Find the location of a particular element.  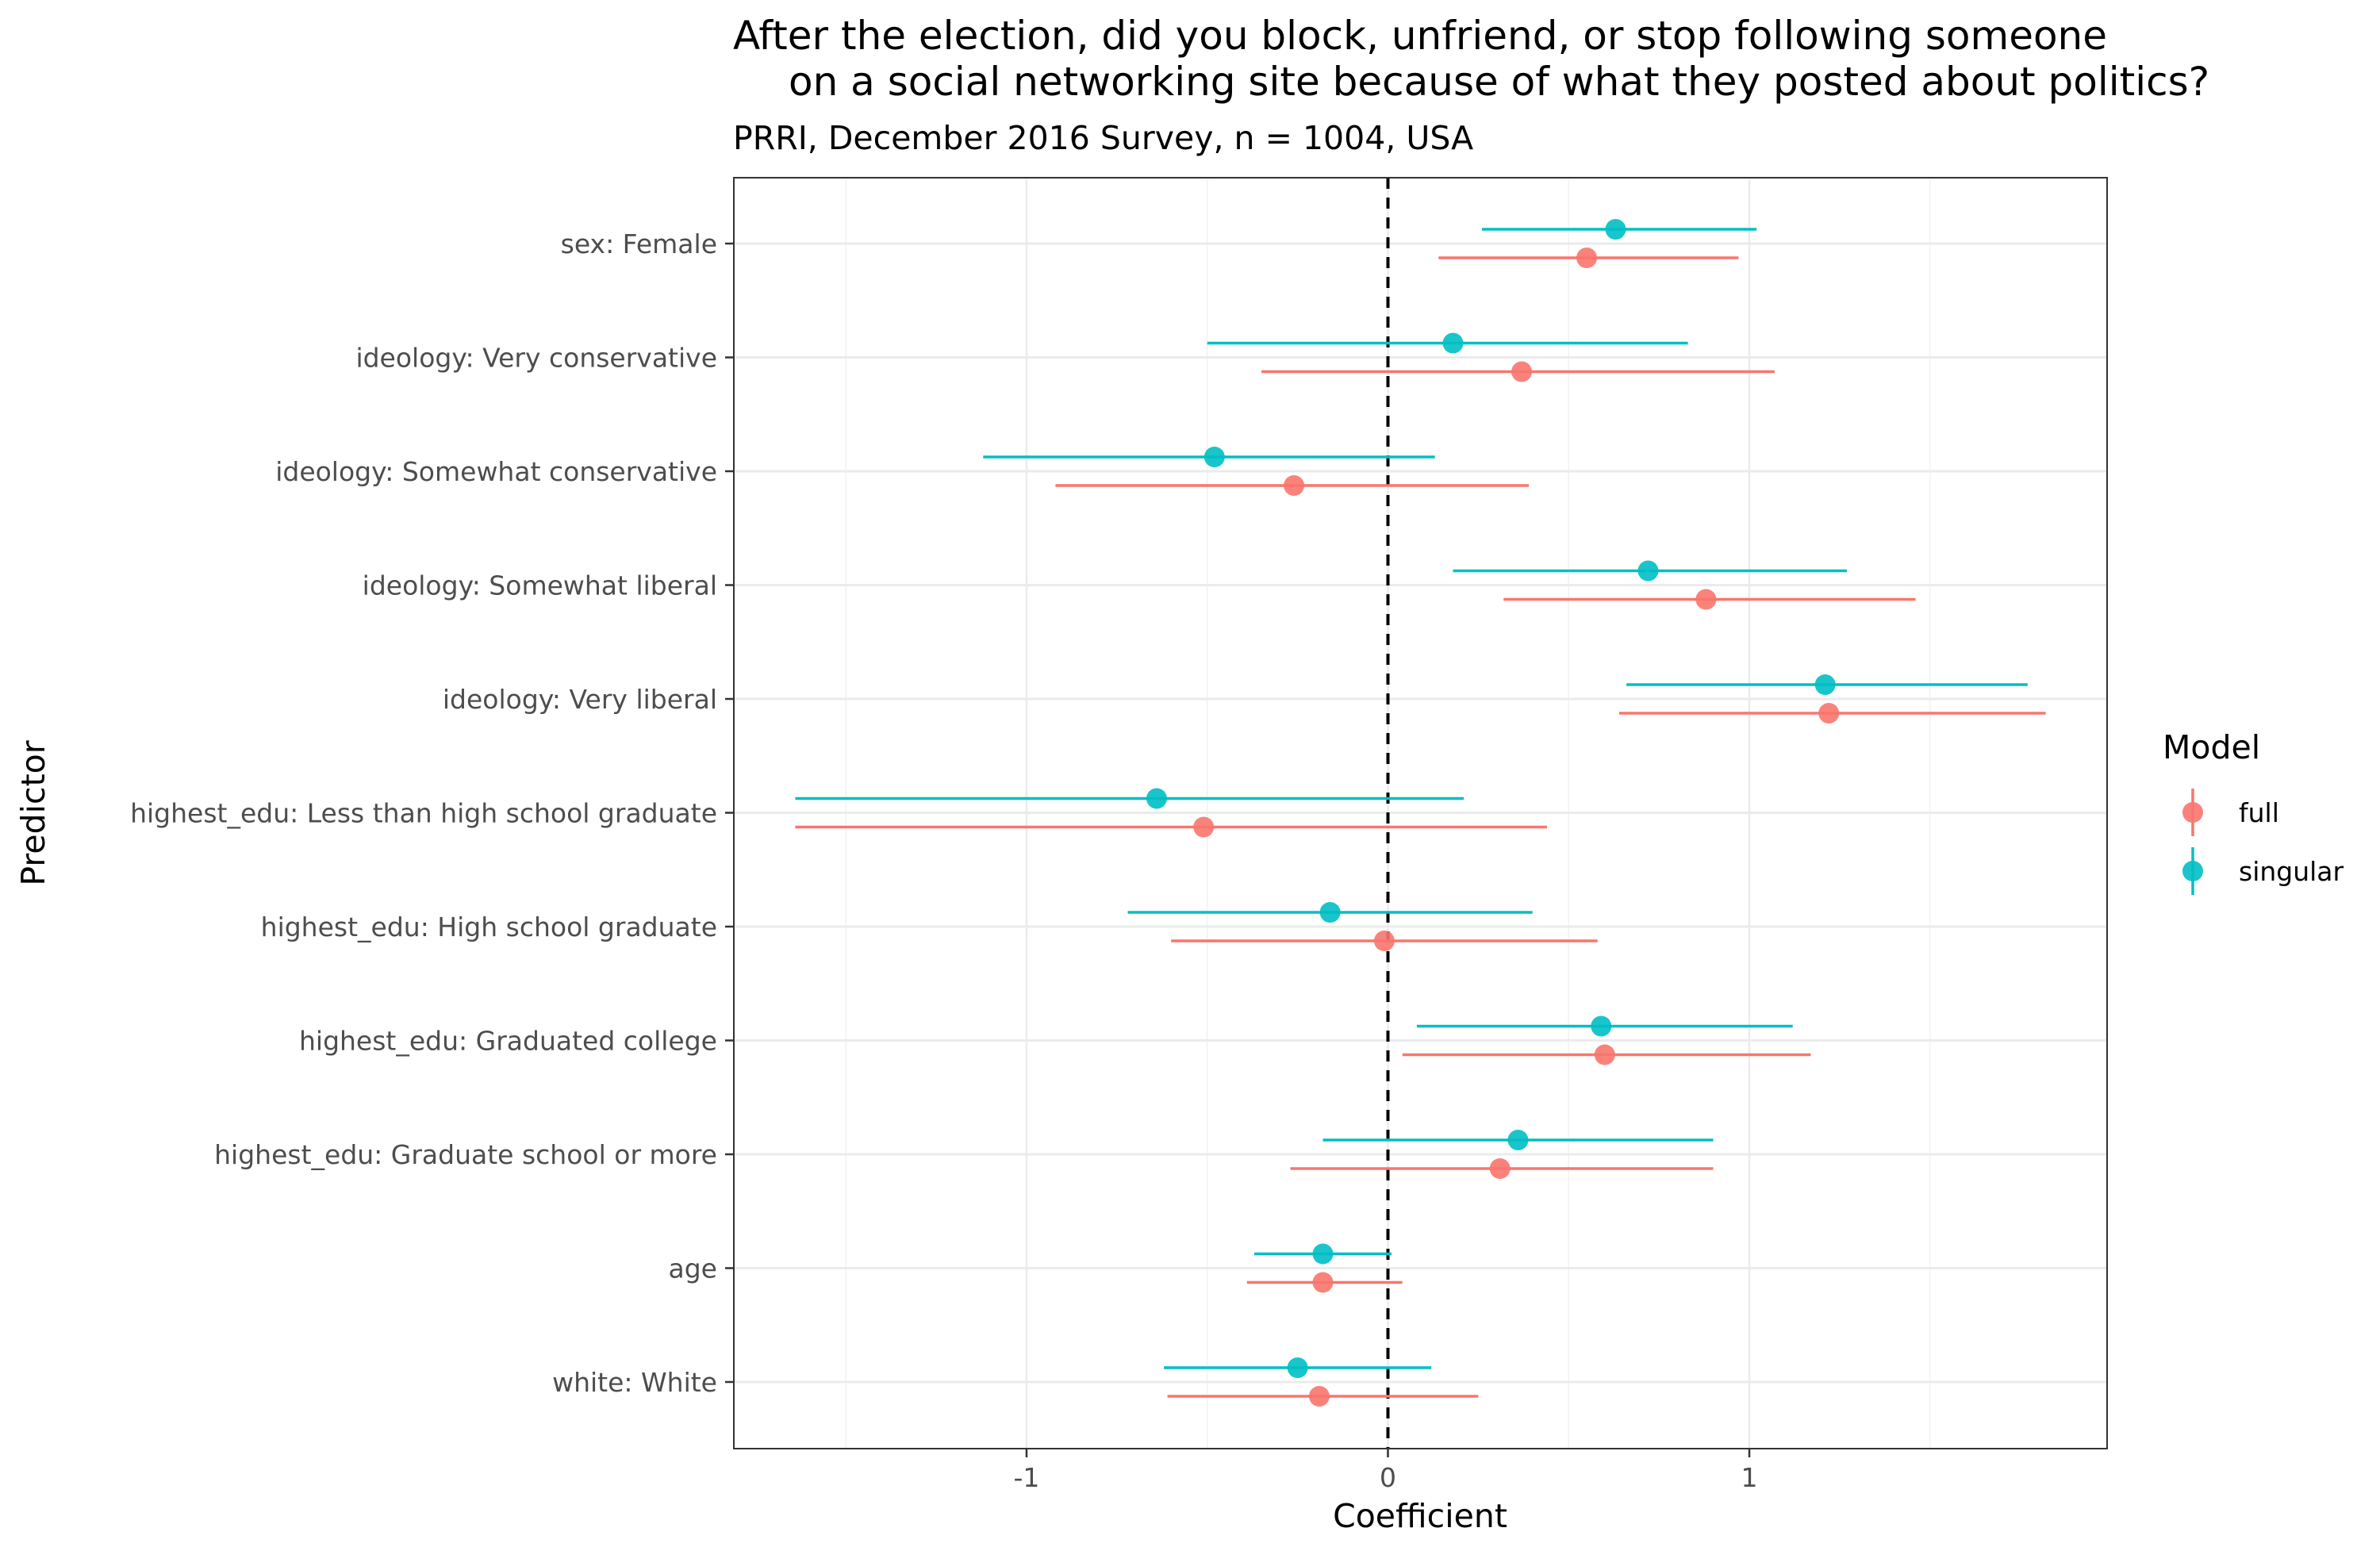

x-axis-title: Coefficient is located at coordinates (1420, 1516).